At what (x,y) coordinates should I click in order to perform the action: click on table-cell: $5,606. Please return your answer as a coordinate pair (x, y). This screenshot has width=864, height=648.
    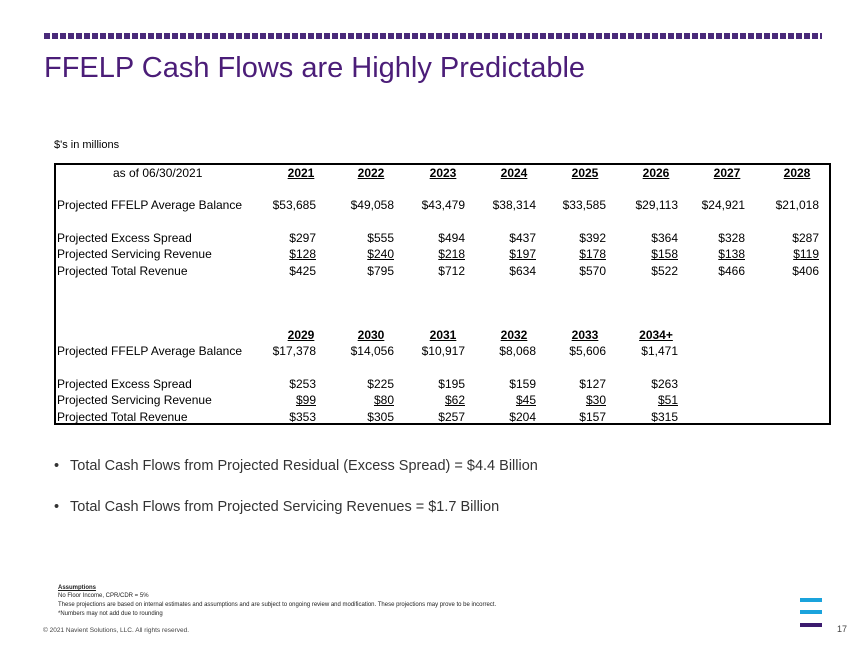
    Looking at the image, I should click on (587, 351).